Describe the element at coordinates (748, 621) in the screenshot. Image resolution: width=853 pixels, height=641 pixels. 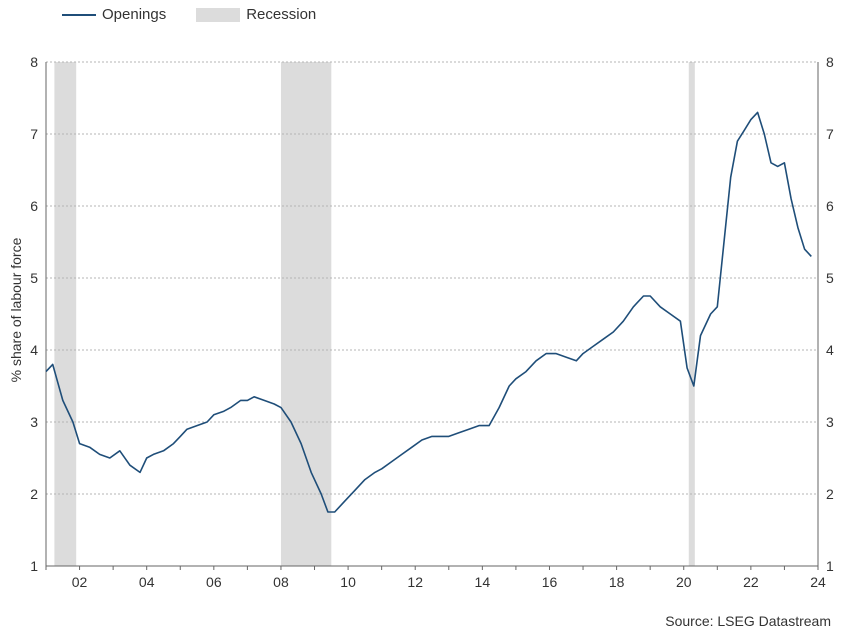
I see `source-note: Source: LSEG Datastream` at that location.